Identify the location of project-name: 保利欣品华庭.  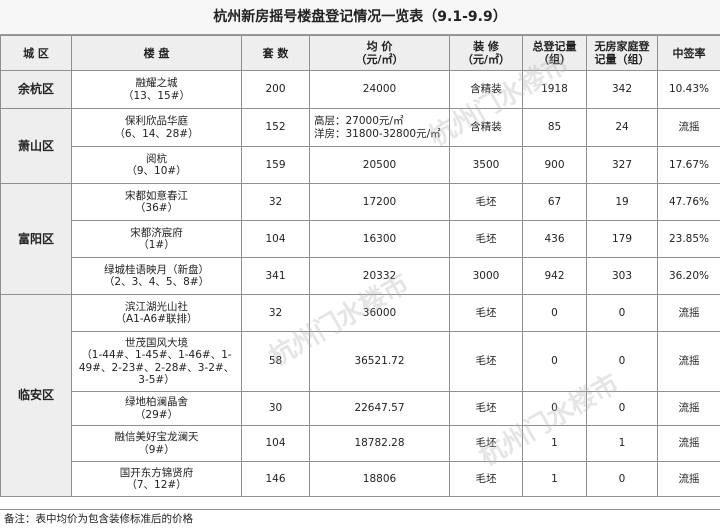
(156, 121).